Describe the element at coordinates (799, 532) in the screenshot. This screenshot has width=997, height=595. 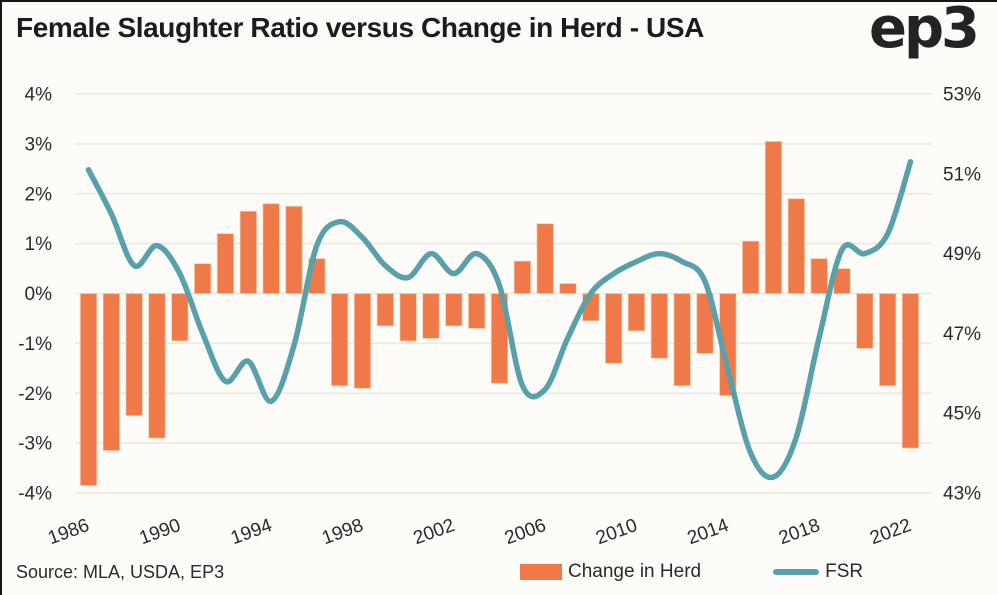
I see `x-axis-tick-2018: 2018` at that location.